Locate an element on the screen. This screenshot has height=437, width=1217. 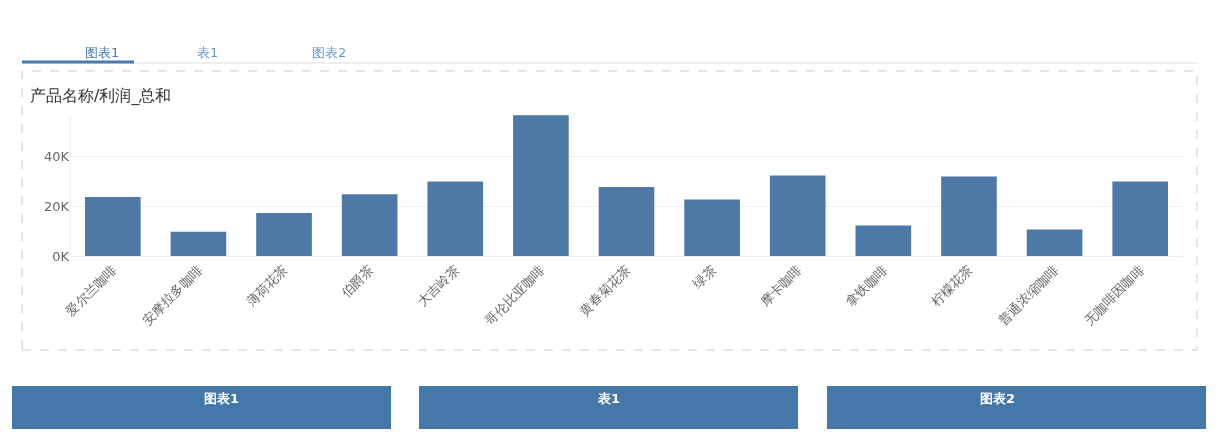
x-tick-label: 普通浓缩咖啡 is located at coordinates (1028, 295).